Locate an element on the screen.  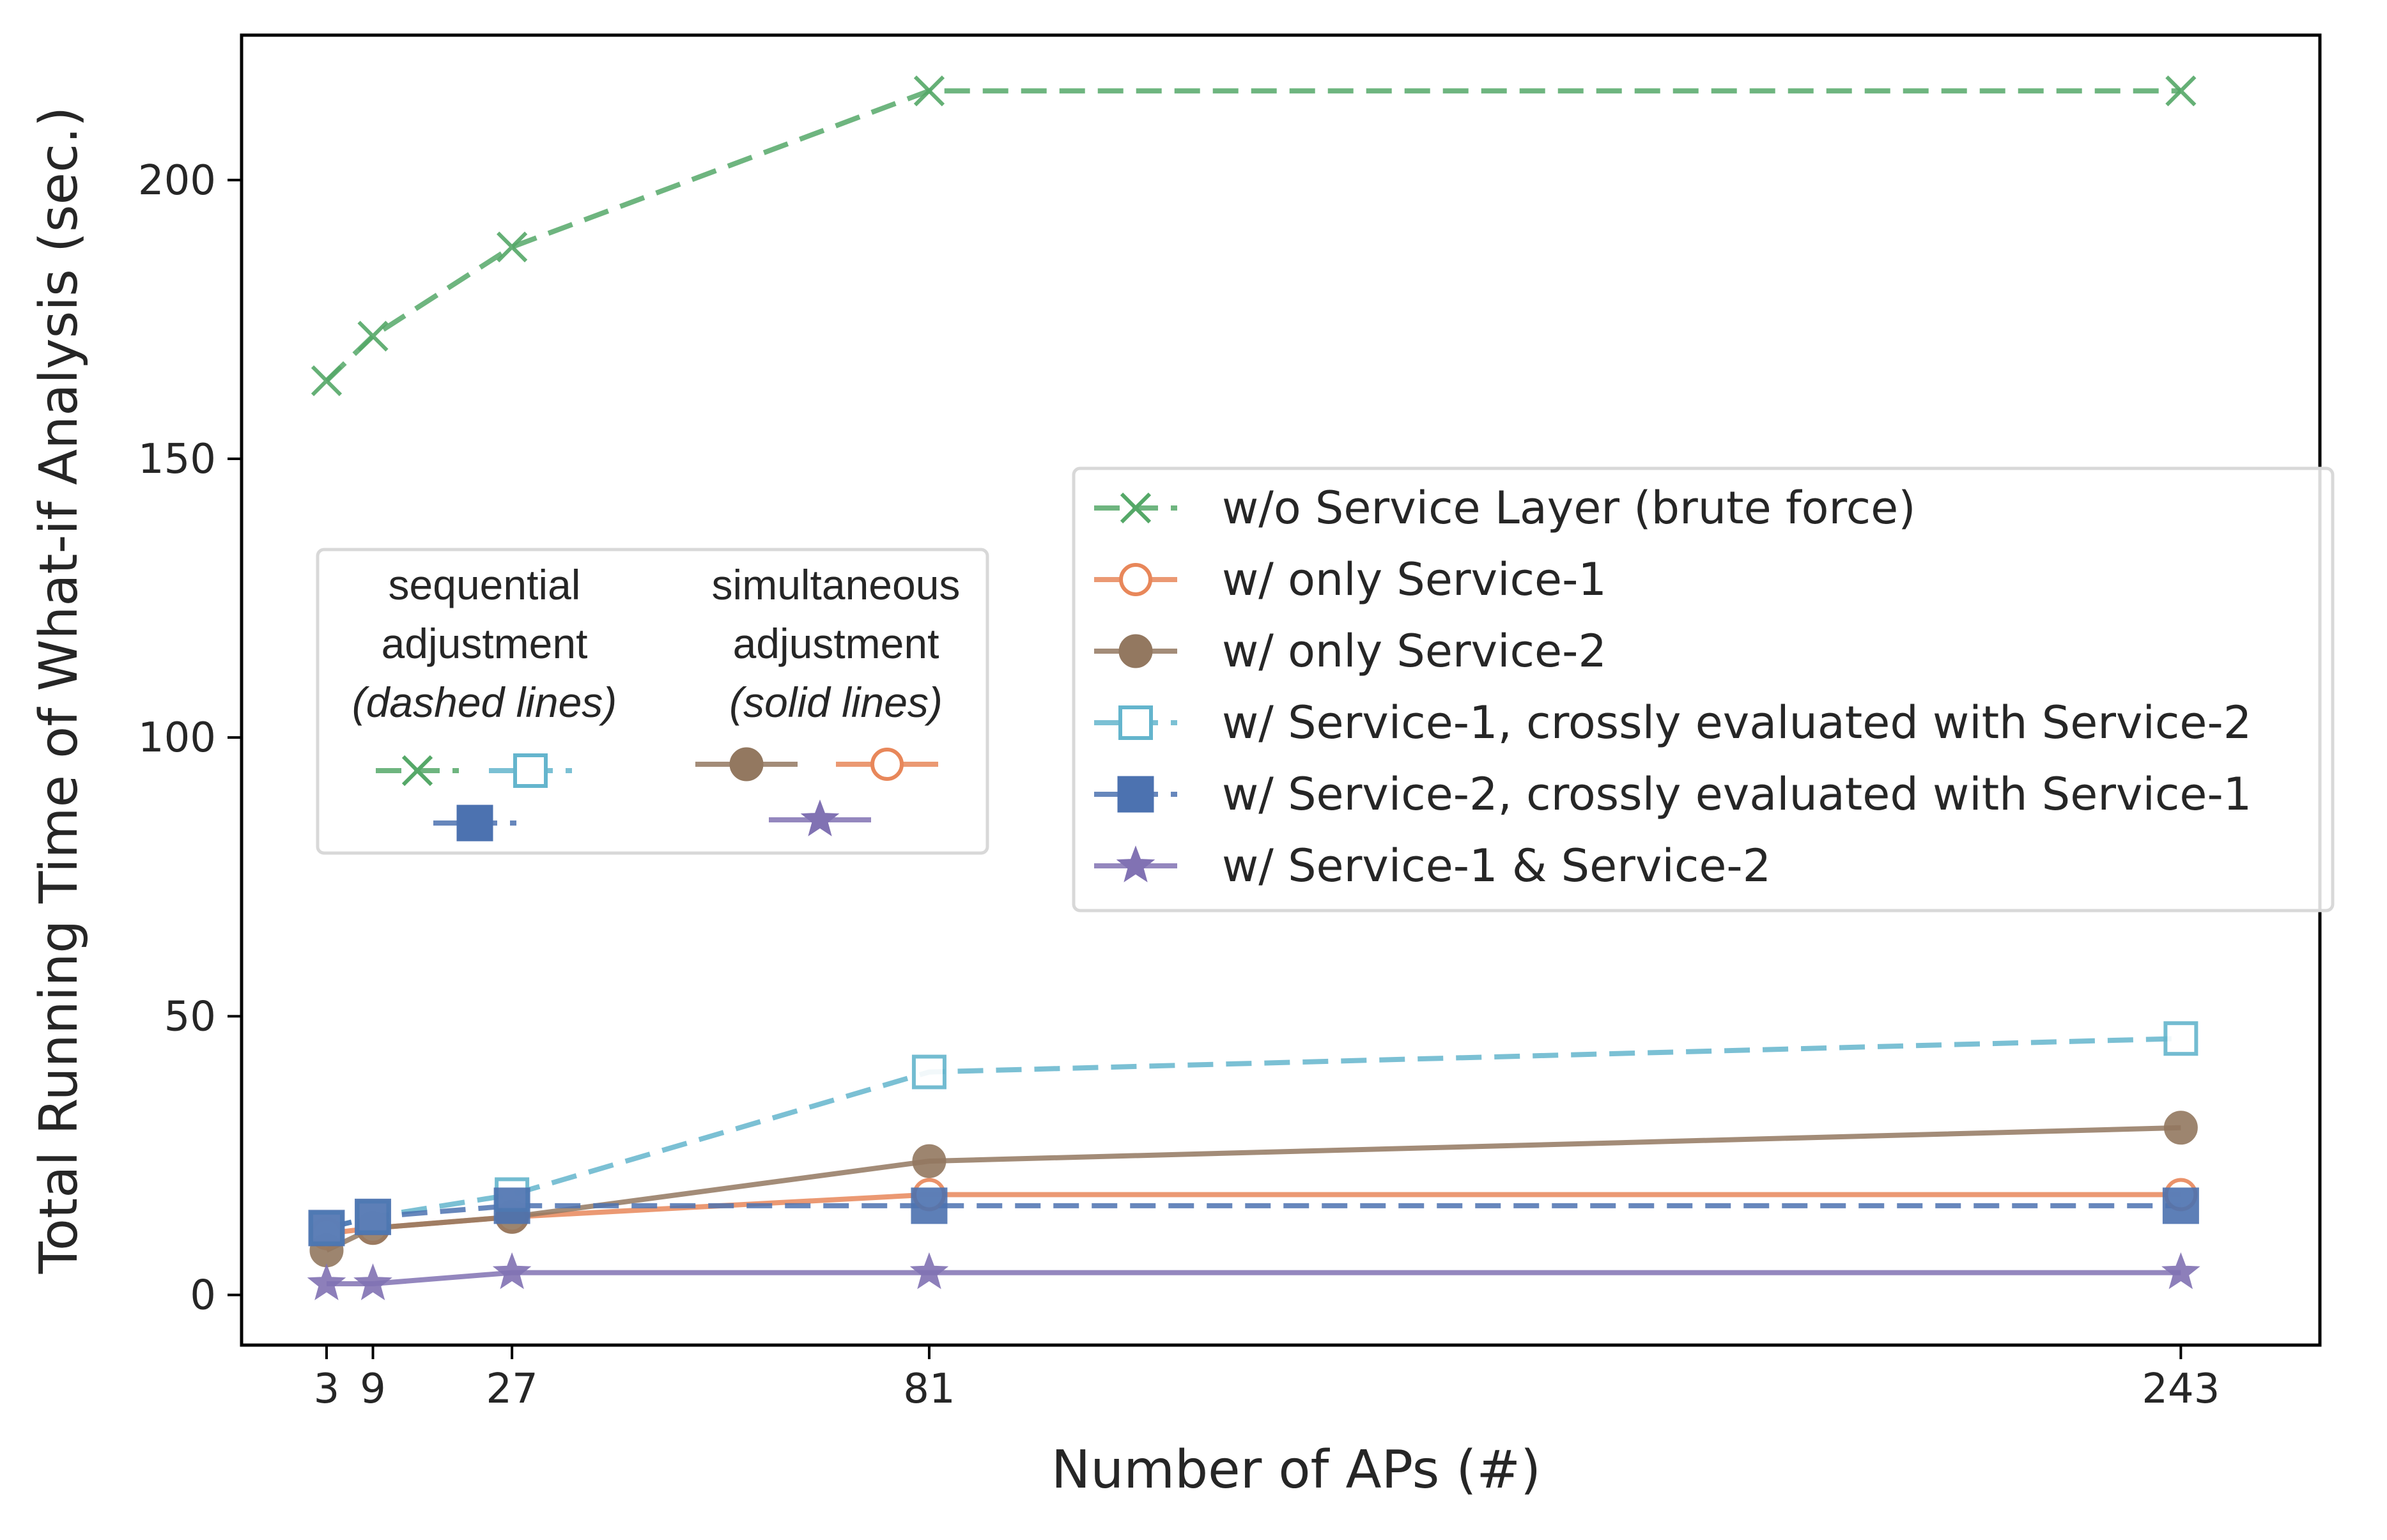
x-tick-label-243: 243 is located at coordinates (2181, 1389).